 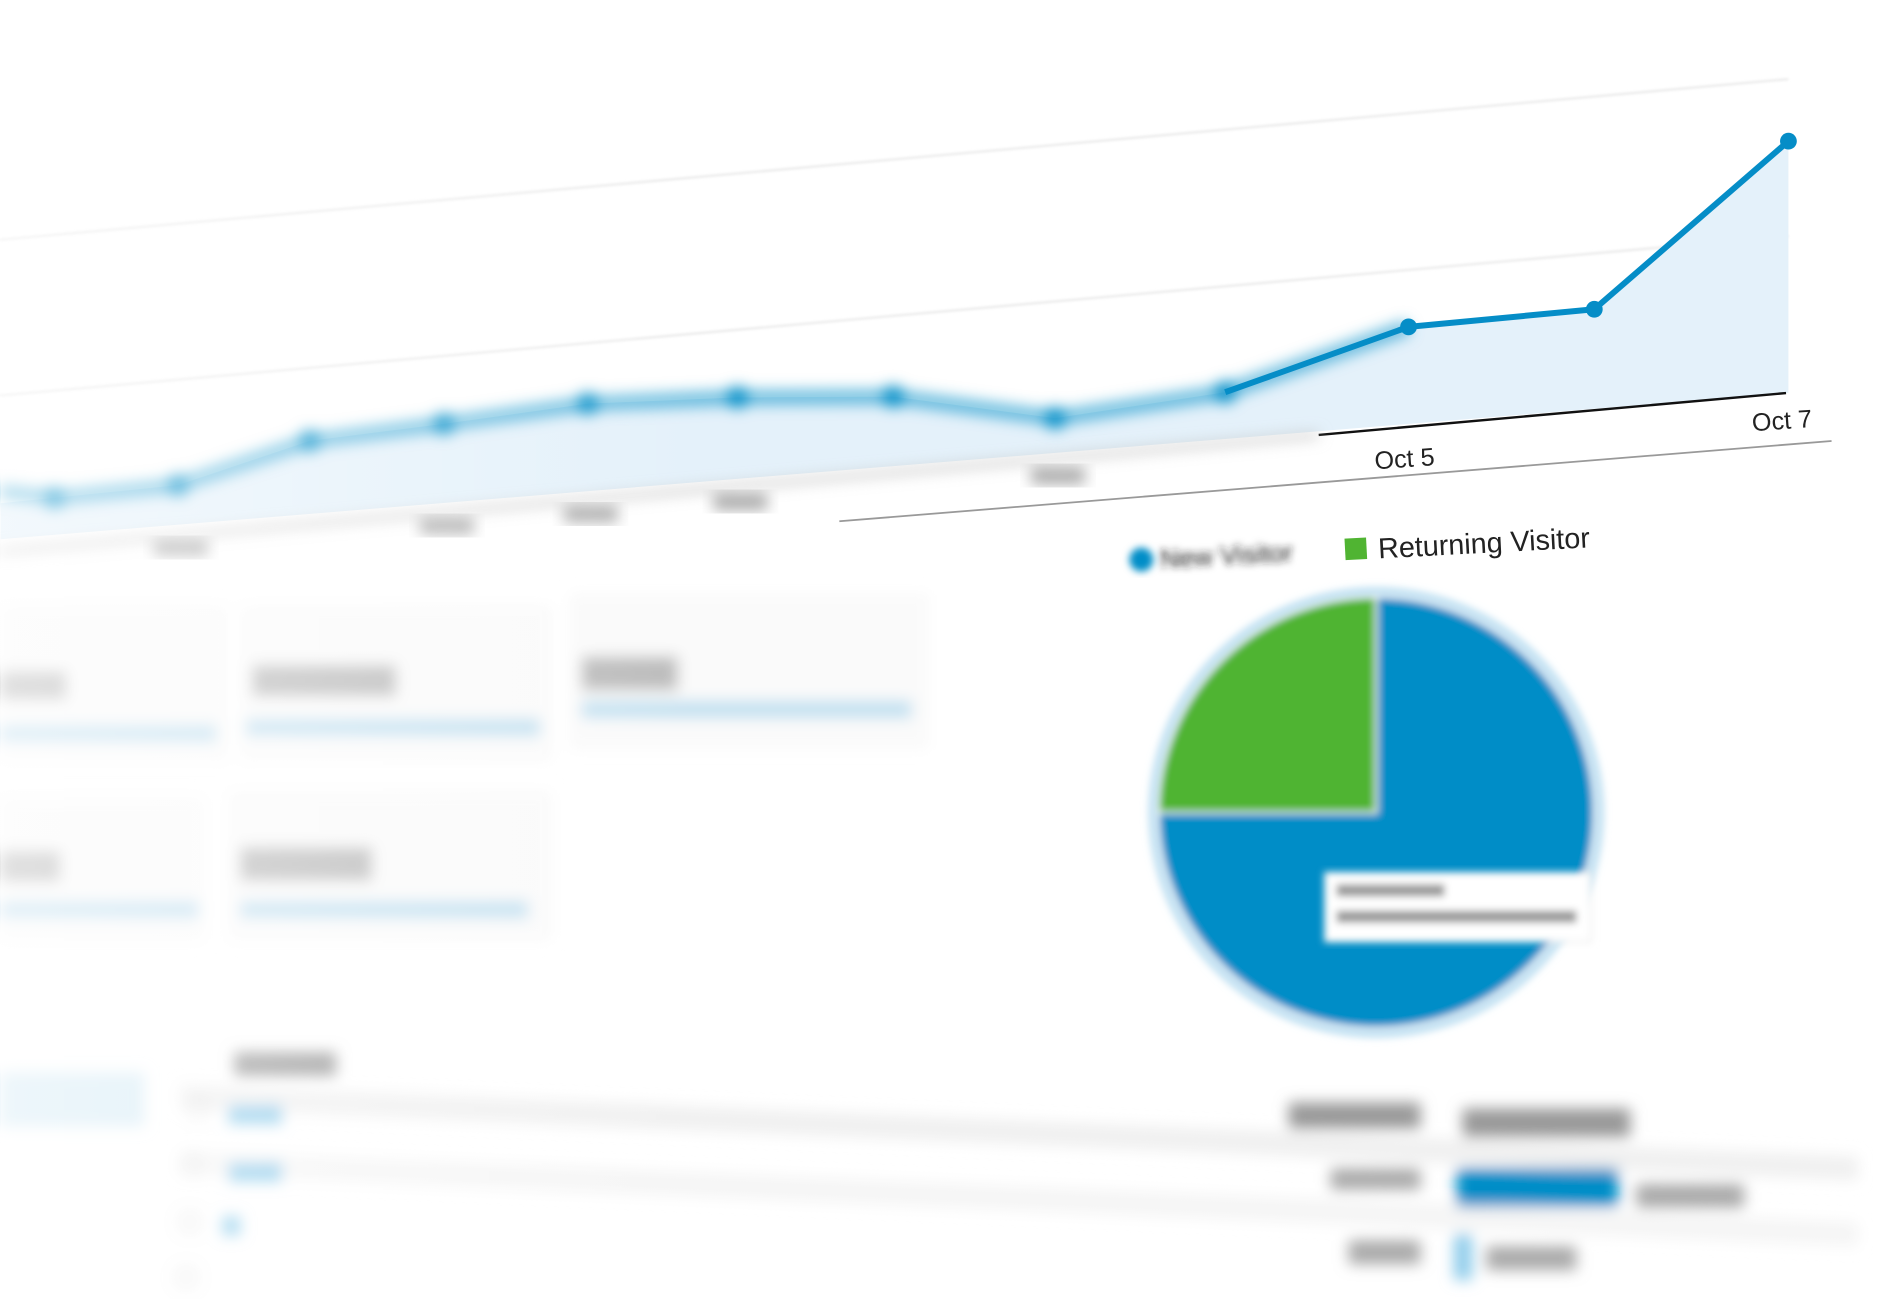 What do you see at coordinates (1405, 459) in the screenshot?
I see `x-tick-label: Oct 5` at bounding box center [1405, 459].